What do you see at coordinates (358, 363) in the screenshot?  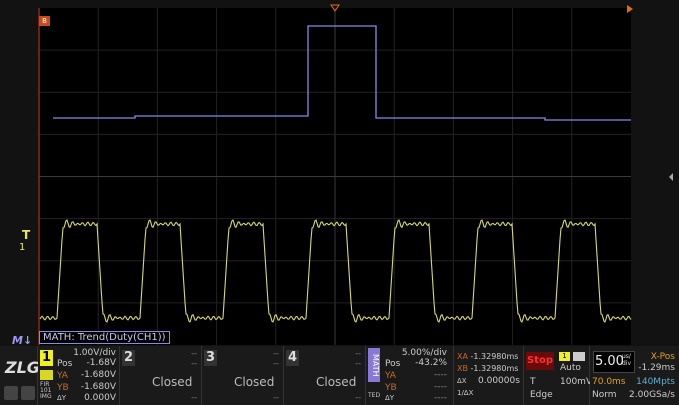 I see `ch4-pos: --` at bounding box center [358, 363].